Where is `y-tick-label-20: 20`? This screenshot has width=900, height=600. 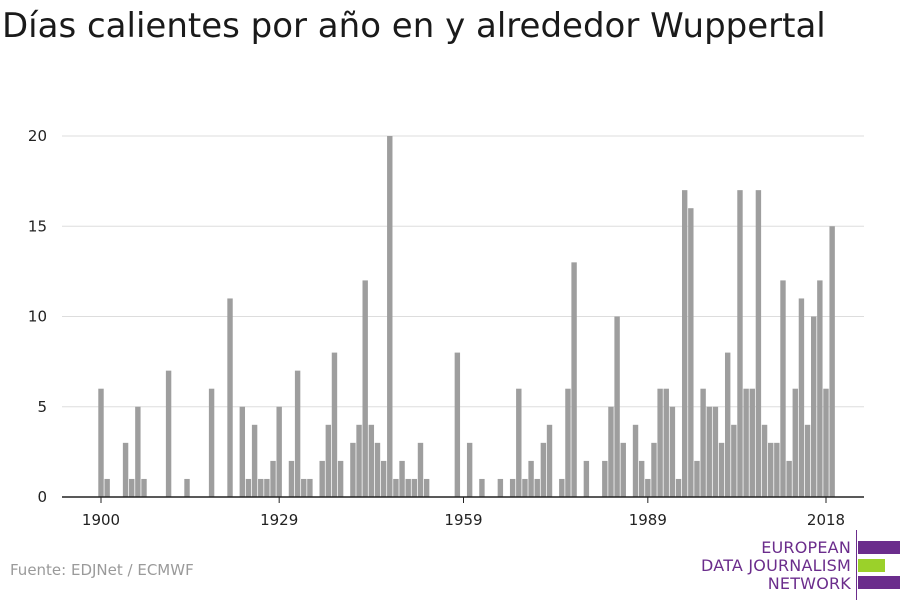 y-tick-label-20: 20 is located at coordinates (37, 136).